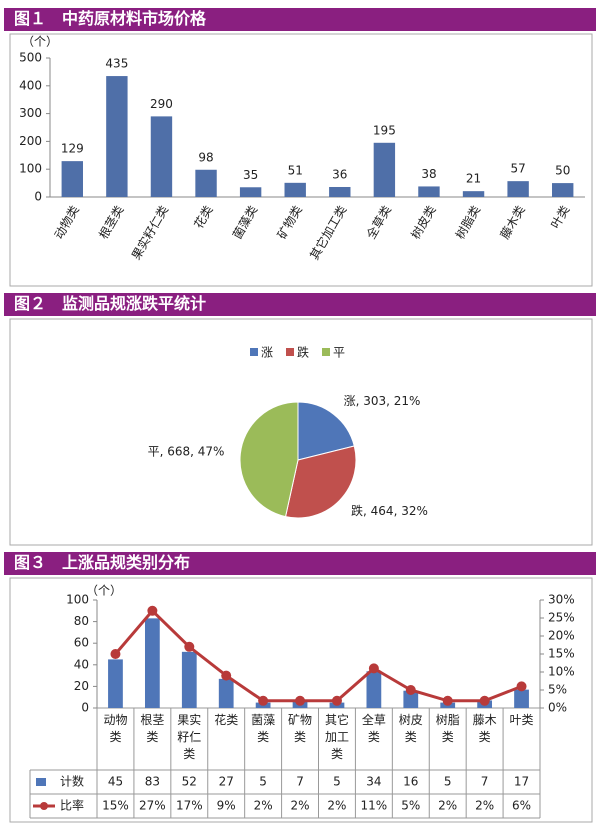 This screenshot has width=600, height=827. I want to click on x-tick-label: 全草类, so click(374, 728).